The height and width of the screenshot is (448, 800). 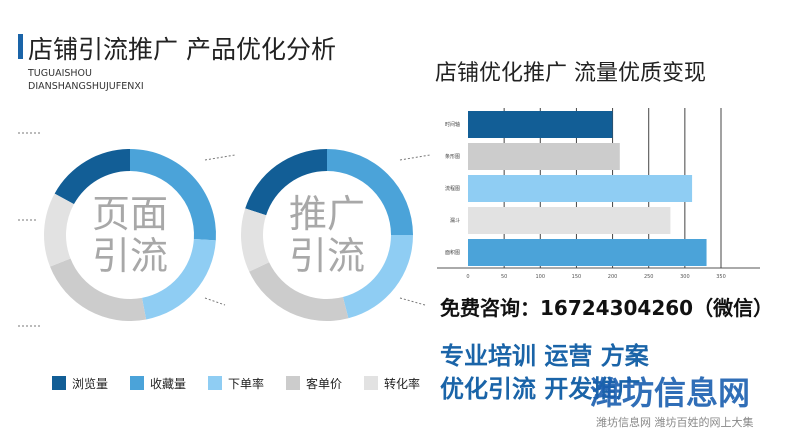 I want to click on x-tick-label: 100, so click(x=541, y=277).